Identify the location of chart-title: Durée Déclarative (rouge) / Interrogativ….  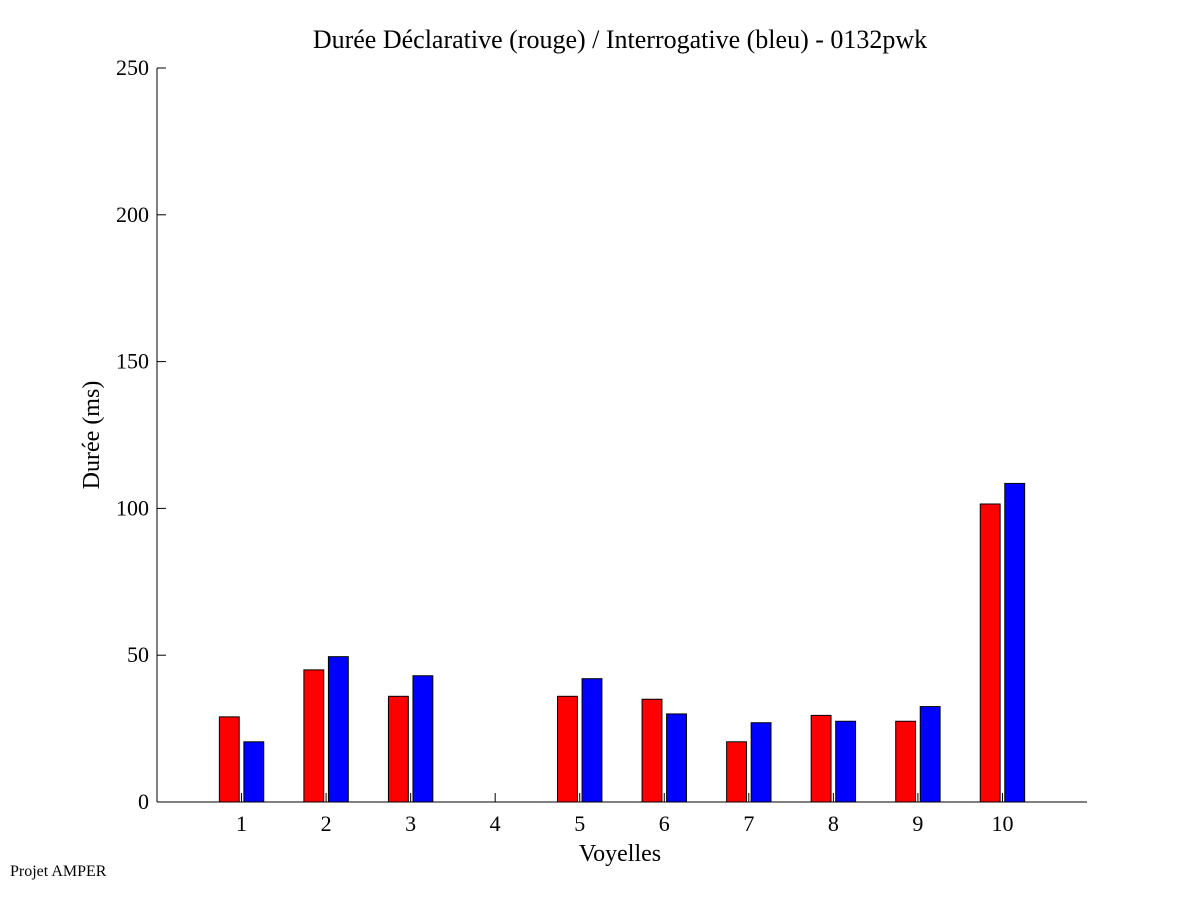
(620, 39).